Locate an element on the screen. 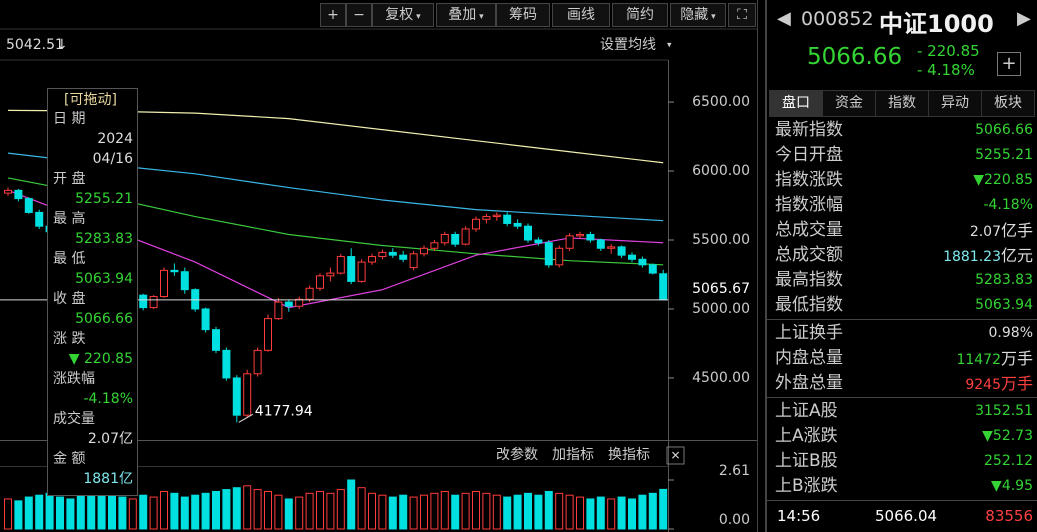  y-tick-label: 6000.00 is located at coordinates (721, 171).